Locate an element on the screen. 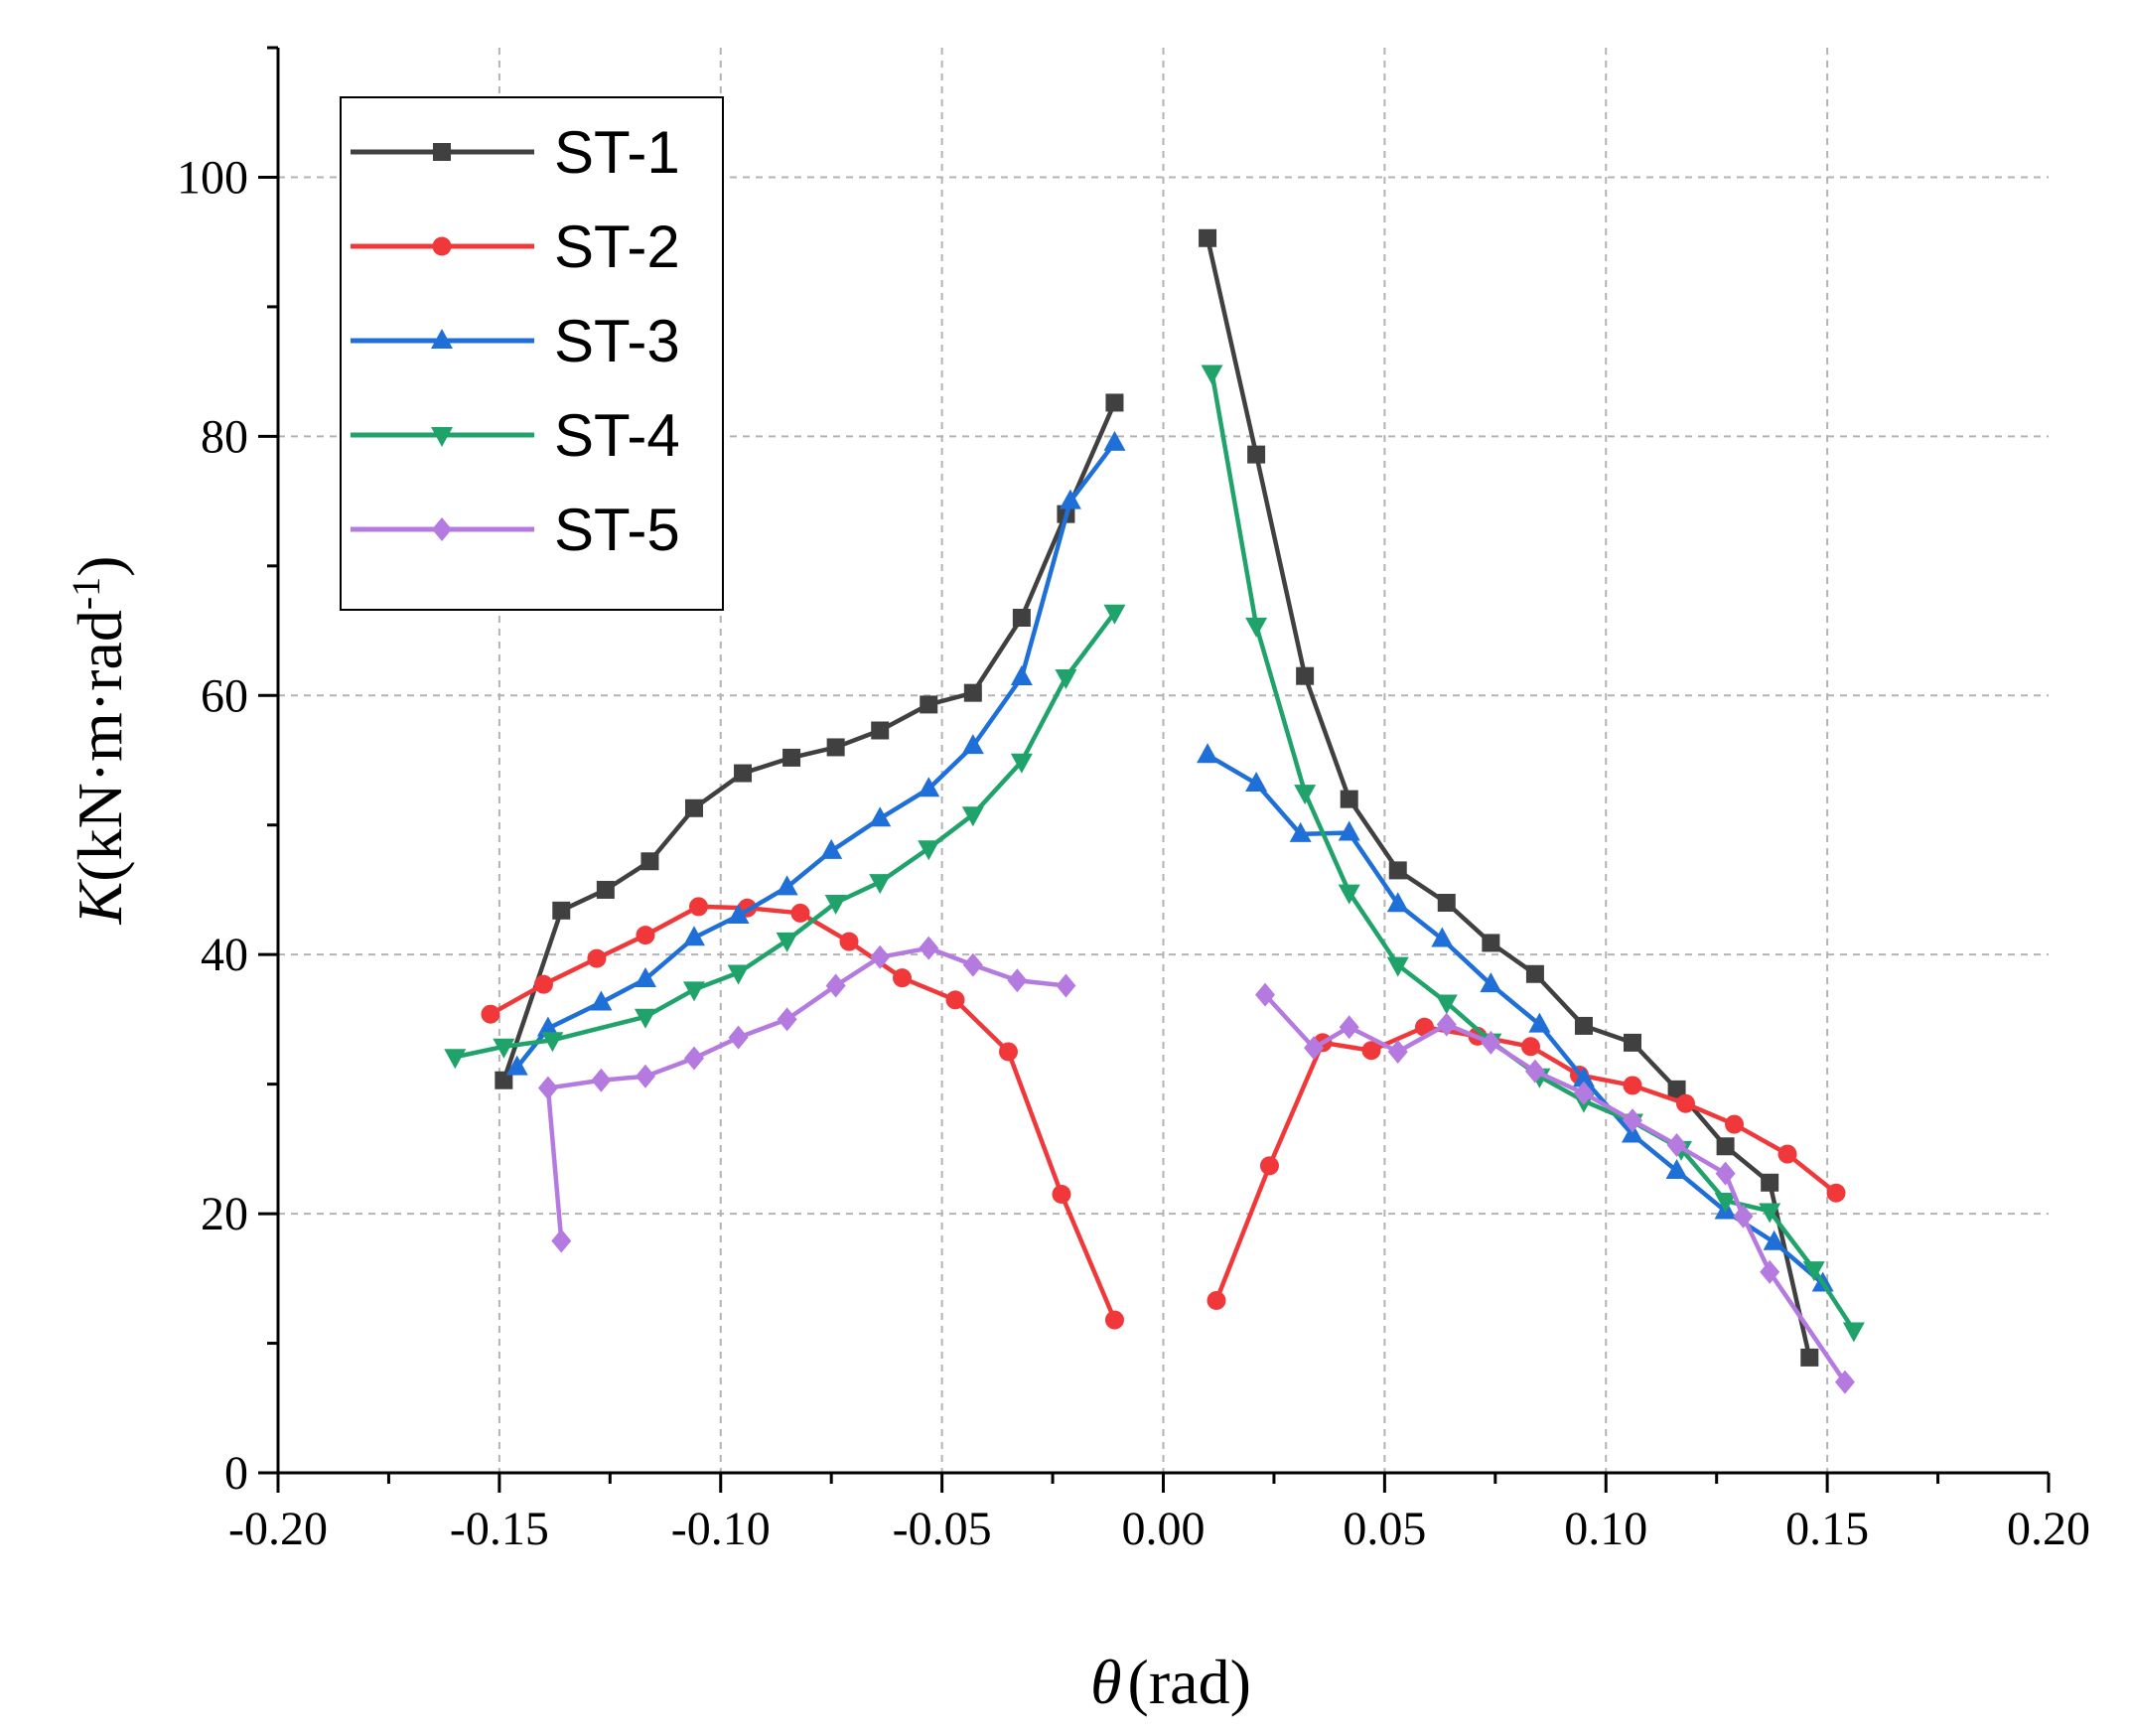  y-tick-label: 100 is located at coordinates (212, 177).